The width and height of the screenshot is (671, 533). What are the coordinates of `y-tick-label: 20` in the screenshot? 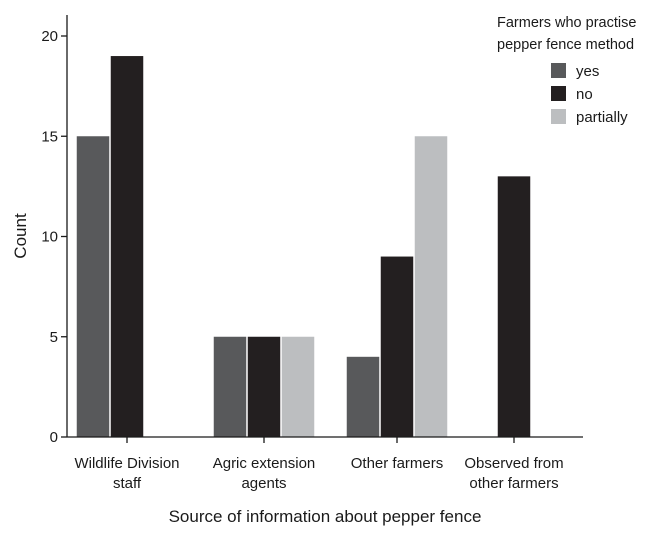 It's located at (49, 36).